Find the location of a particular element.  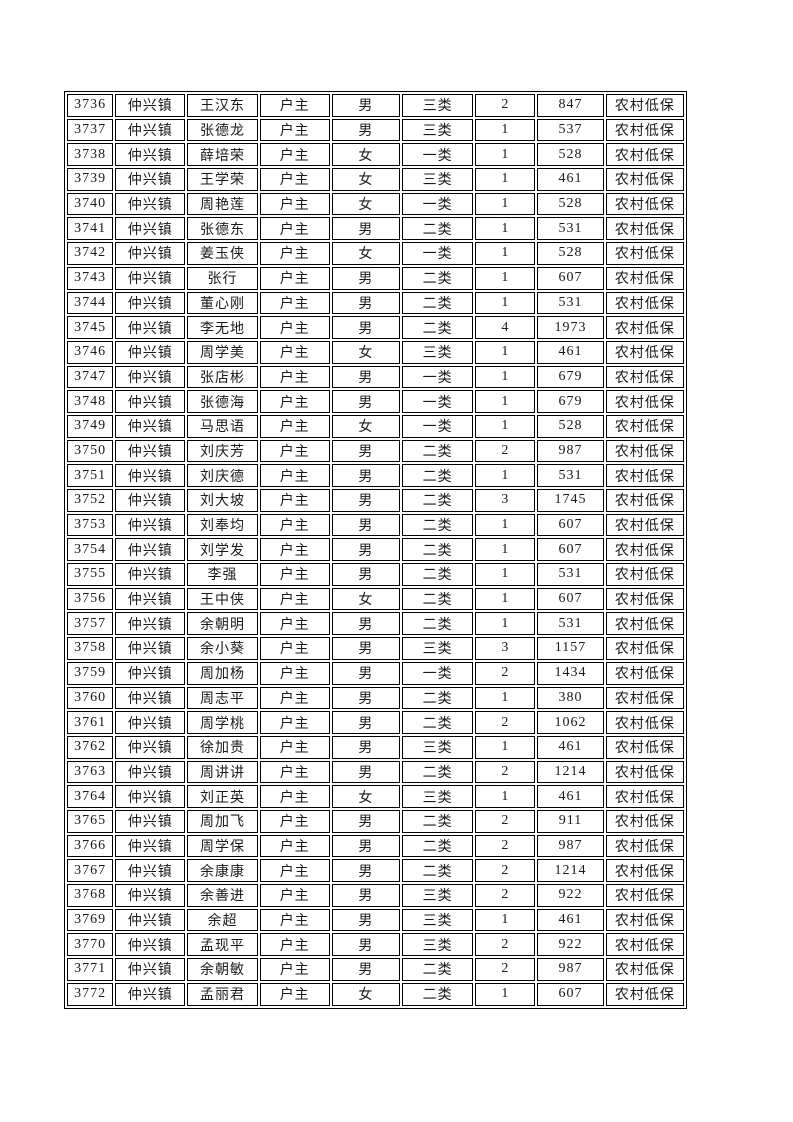

cell-amount: 1434 is located at coordinates (570, 673).